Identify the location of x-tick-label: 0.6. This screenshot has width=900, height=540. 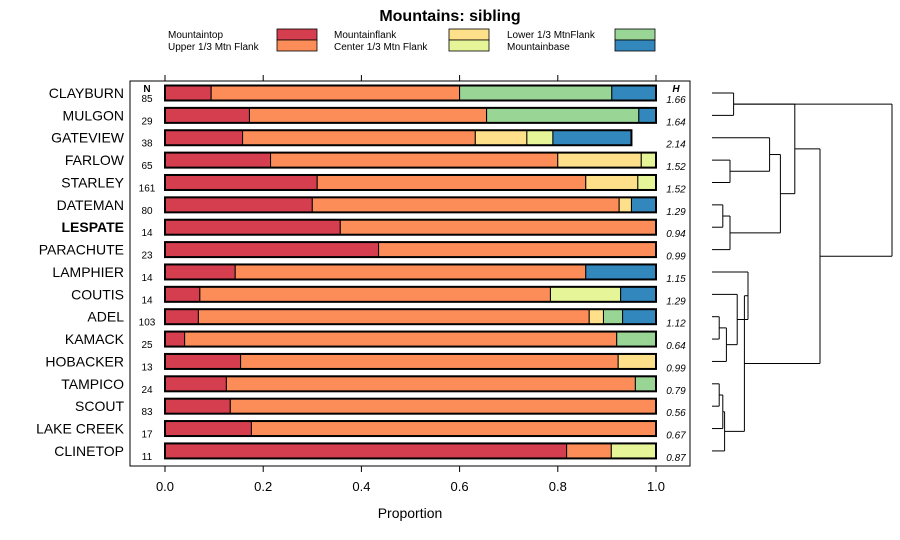
(460, 486).